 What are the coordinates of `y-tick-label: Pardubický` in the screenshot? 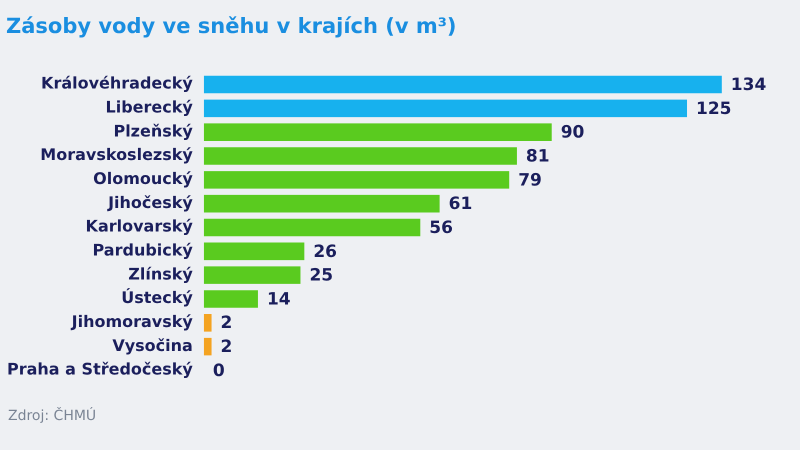 It's located at (143, 250).